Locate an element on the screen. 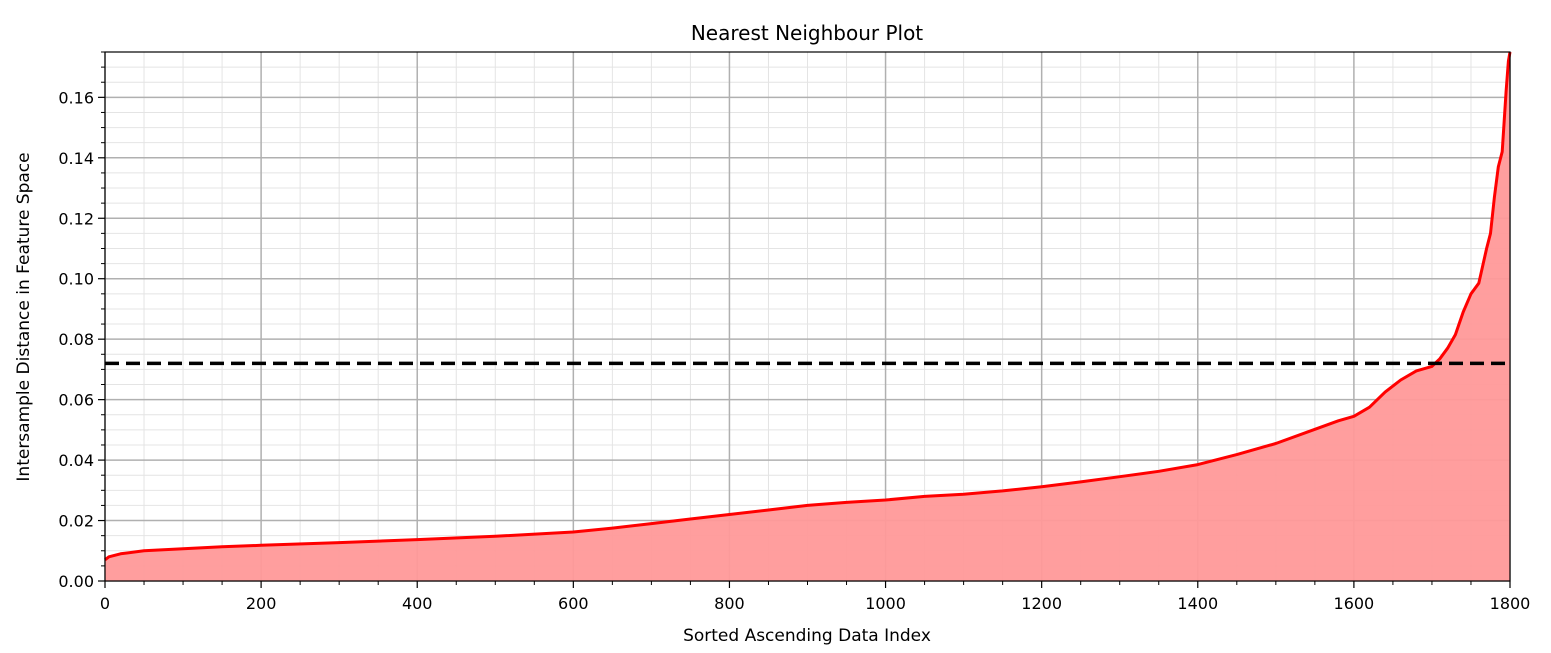  y-tick-label: 0.06 is located at coordinates (76, 400).